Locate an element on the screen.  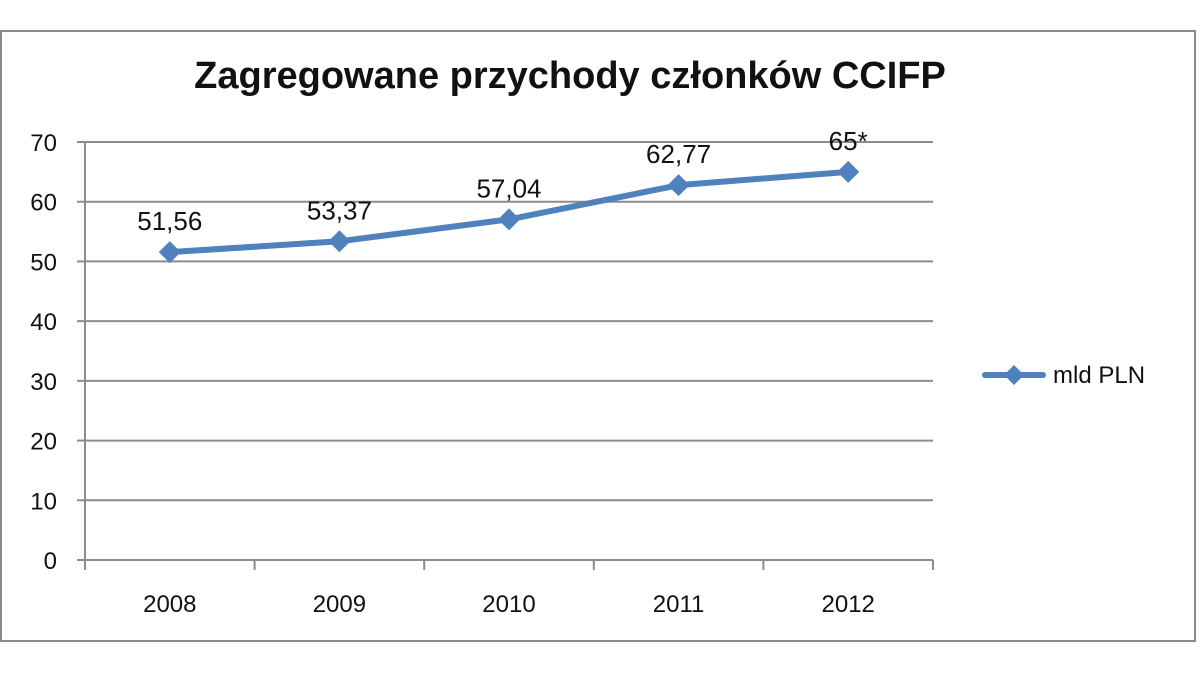
x-tick-label: 2012 is located at coordinates (848, 604).